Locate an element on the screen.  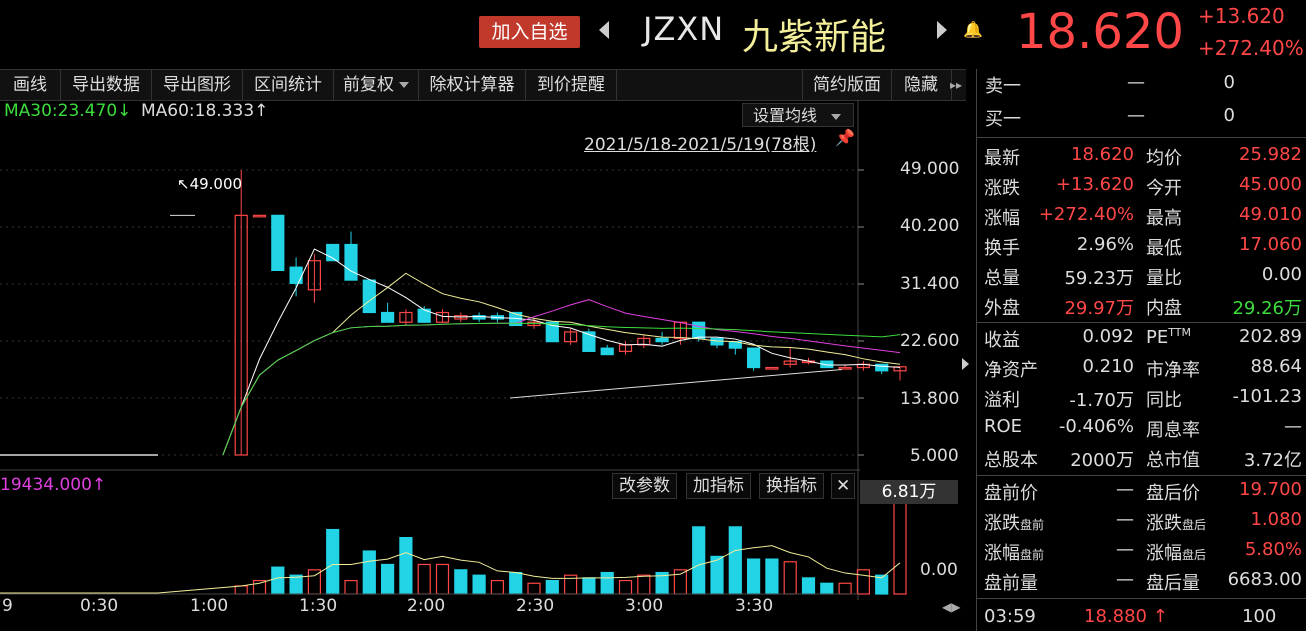
set-ma-dropdown: 设置均线 is located at coordinates (798, 115).